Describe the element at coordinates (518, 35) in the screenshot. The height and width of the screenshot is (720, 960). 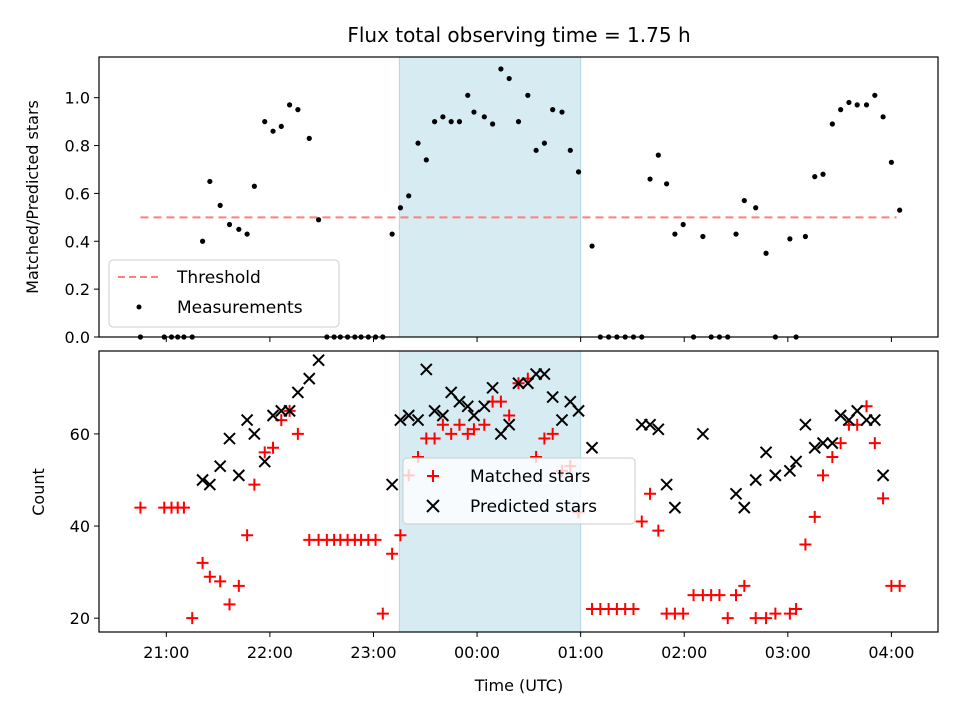
I see `chart-title: Flux total observing time = 1.75 h` at that location.